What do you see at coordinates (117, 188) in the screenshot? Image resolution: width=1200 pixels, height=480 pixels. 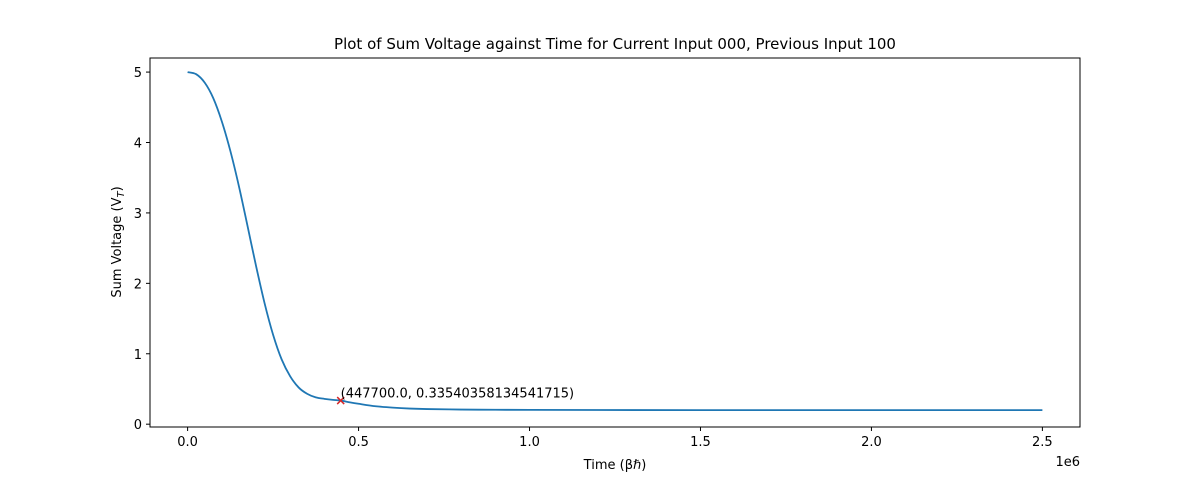 I see `y-axis-label-close: )` at bounding box center [117, 188].